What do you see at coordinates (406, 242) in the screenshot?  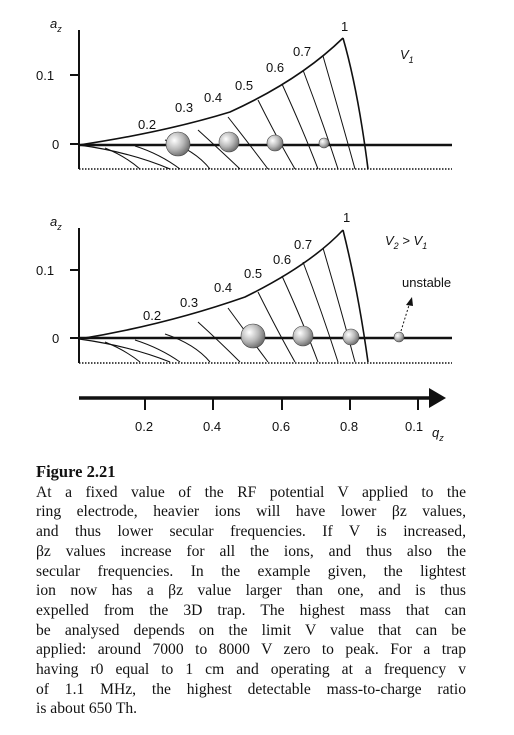 I see `bottom-voltage-label: V2 > V1` at bounding box center [406, 242].